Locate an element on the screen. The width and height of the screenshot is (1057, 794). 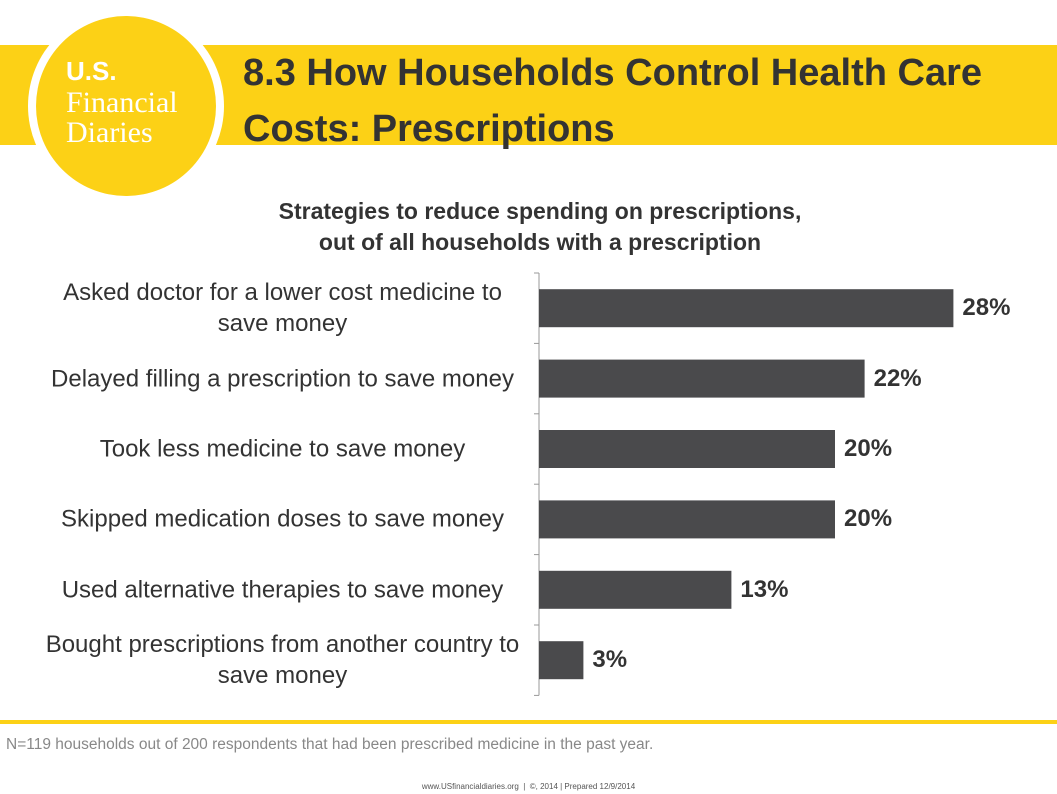
divider is located at coordinates (528, 722).